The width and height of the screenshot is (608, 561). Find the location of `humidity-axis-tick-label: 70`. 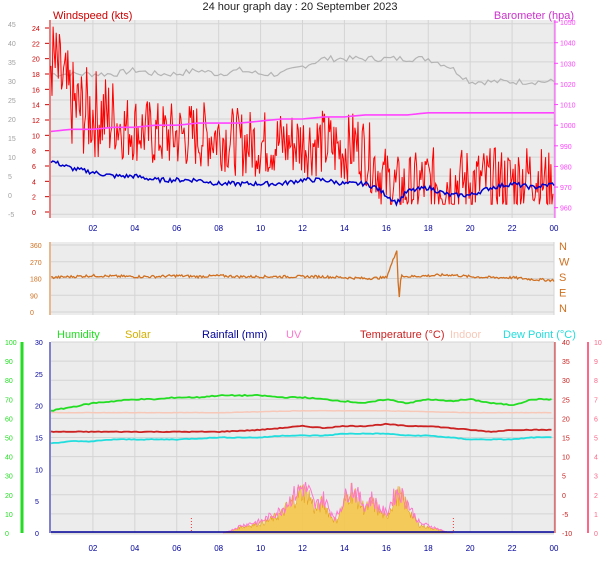

humidity-axis-tick-label: 70 is located at coordinates (9, 400).